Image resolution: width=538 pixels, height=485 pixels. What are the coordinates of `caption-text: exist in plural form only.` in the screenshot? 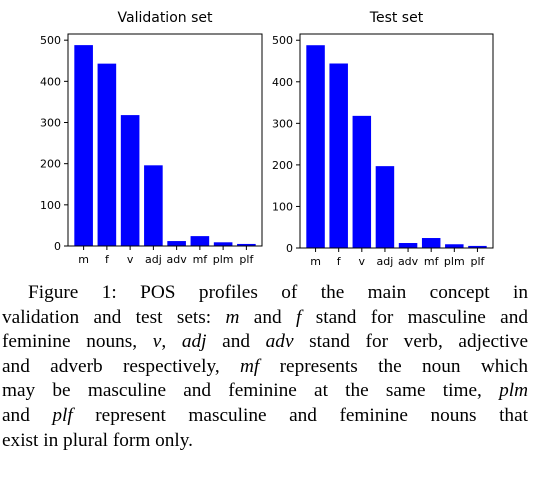 It's located at (97, 440).